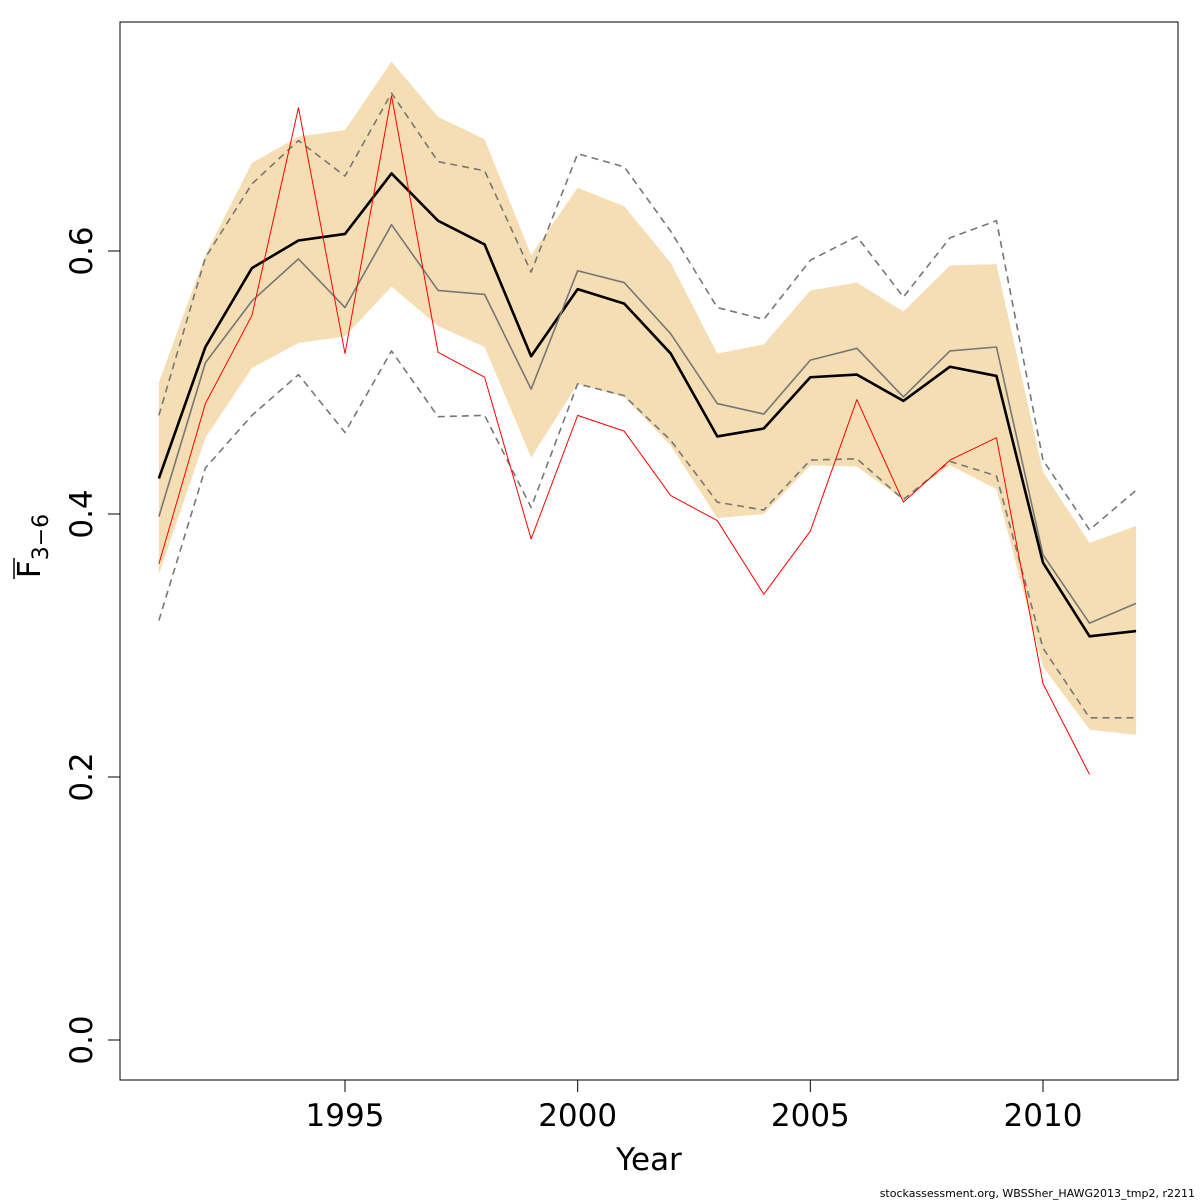  I want to click on x-tick-label: 2010, so click(1043, 1116).